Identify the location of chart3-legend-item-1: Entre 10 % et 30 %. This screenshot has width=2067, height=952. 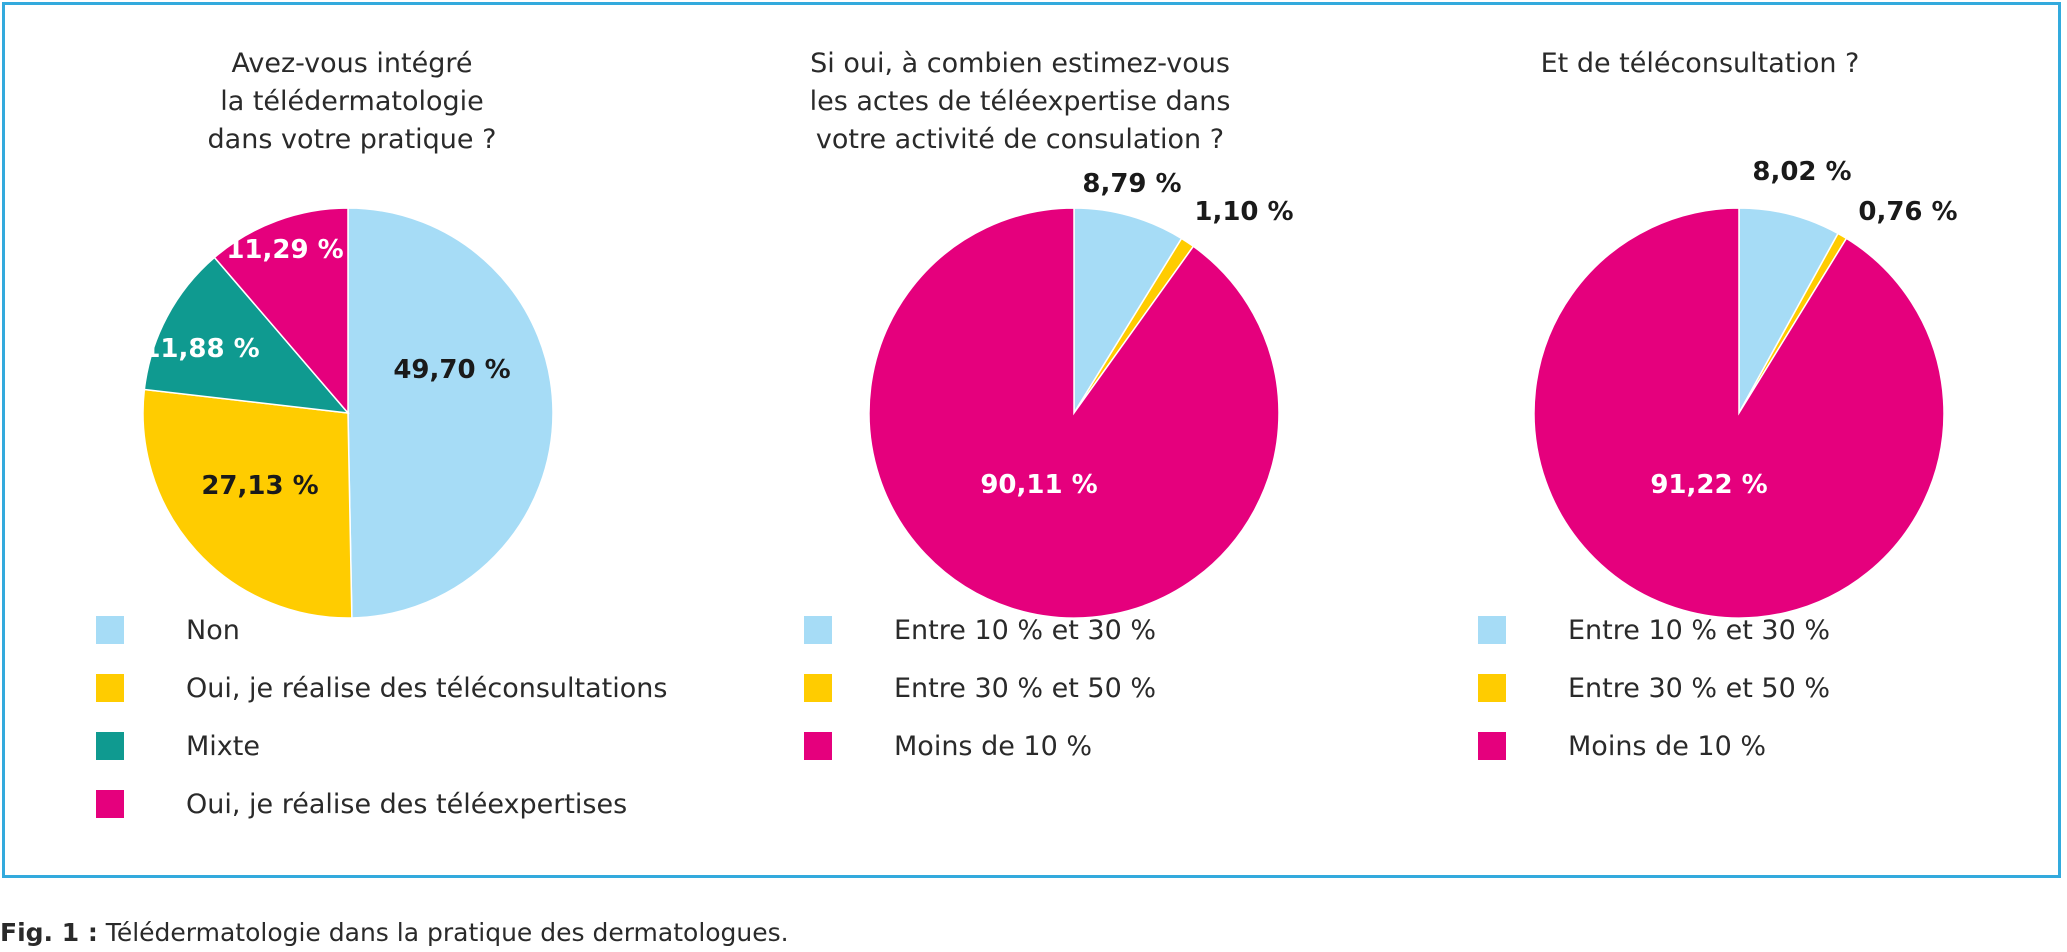
(1654, 630).